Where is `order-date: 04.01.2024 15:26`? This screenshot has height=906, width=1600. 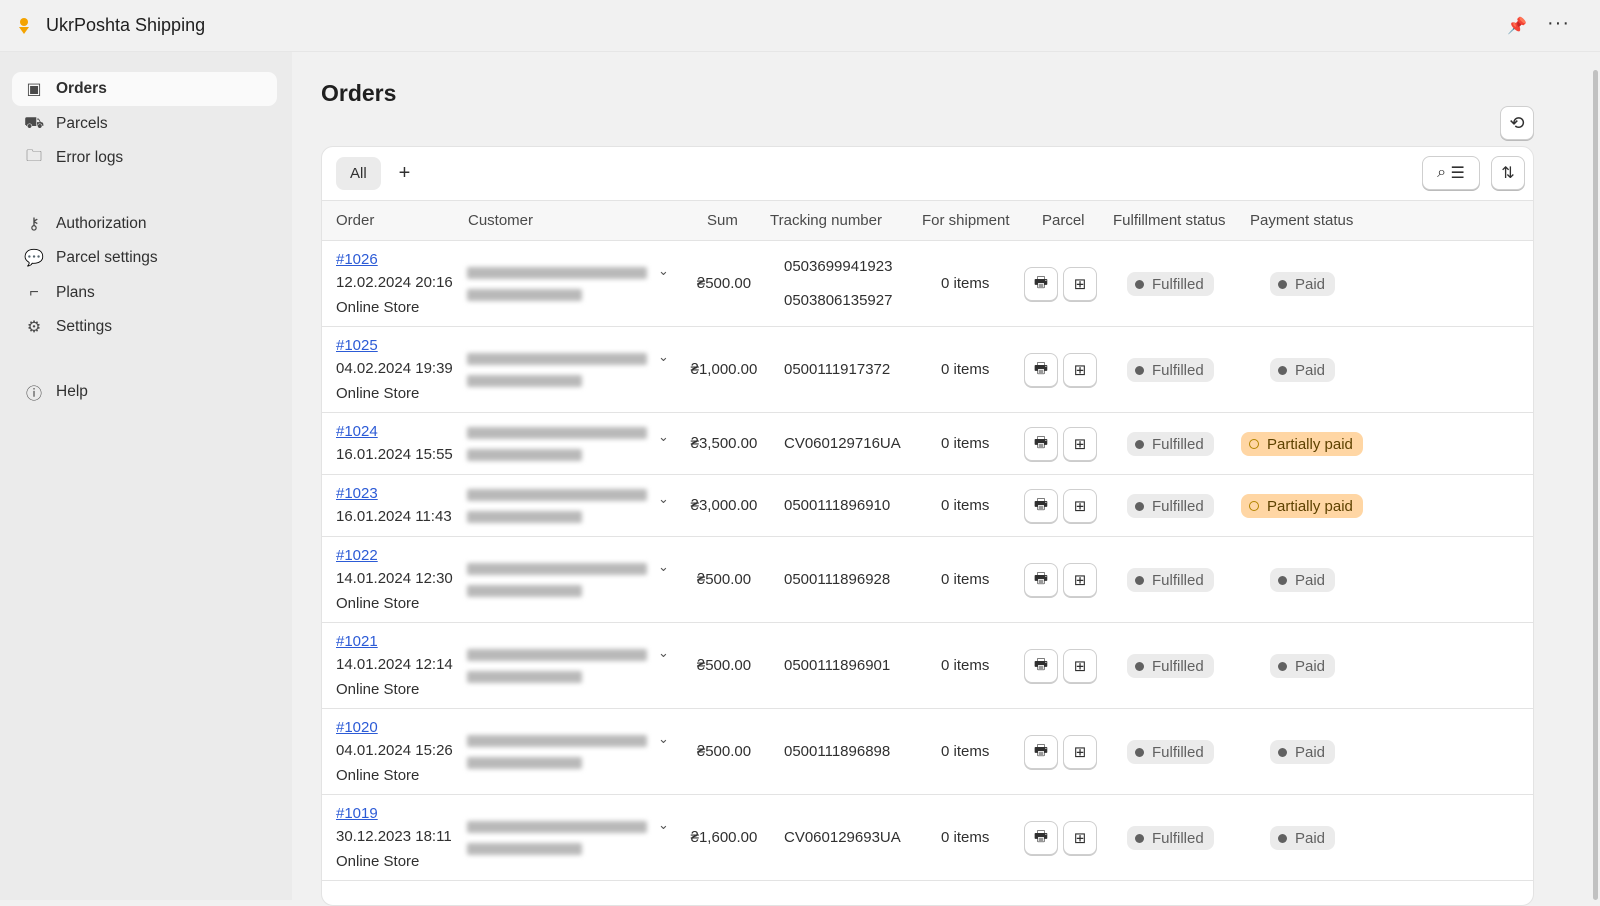 order-date: 04.01.2024 15:26 is located at coordinates (394, 750).